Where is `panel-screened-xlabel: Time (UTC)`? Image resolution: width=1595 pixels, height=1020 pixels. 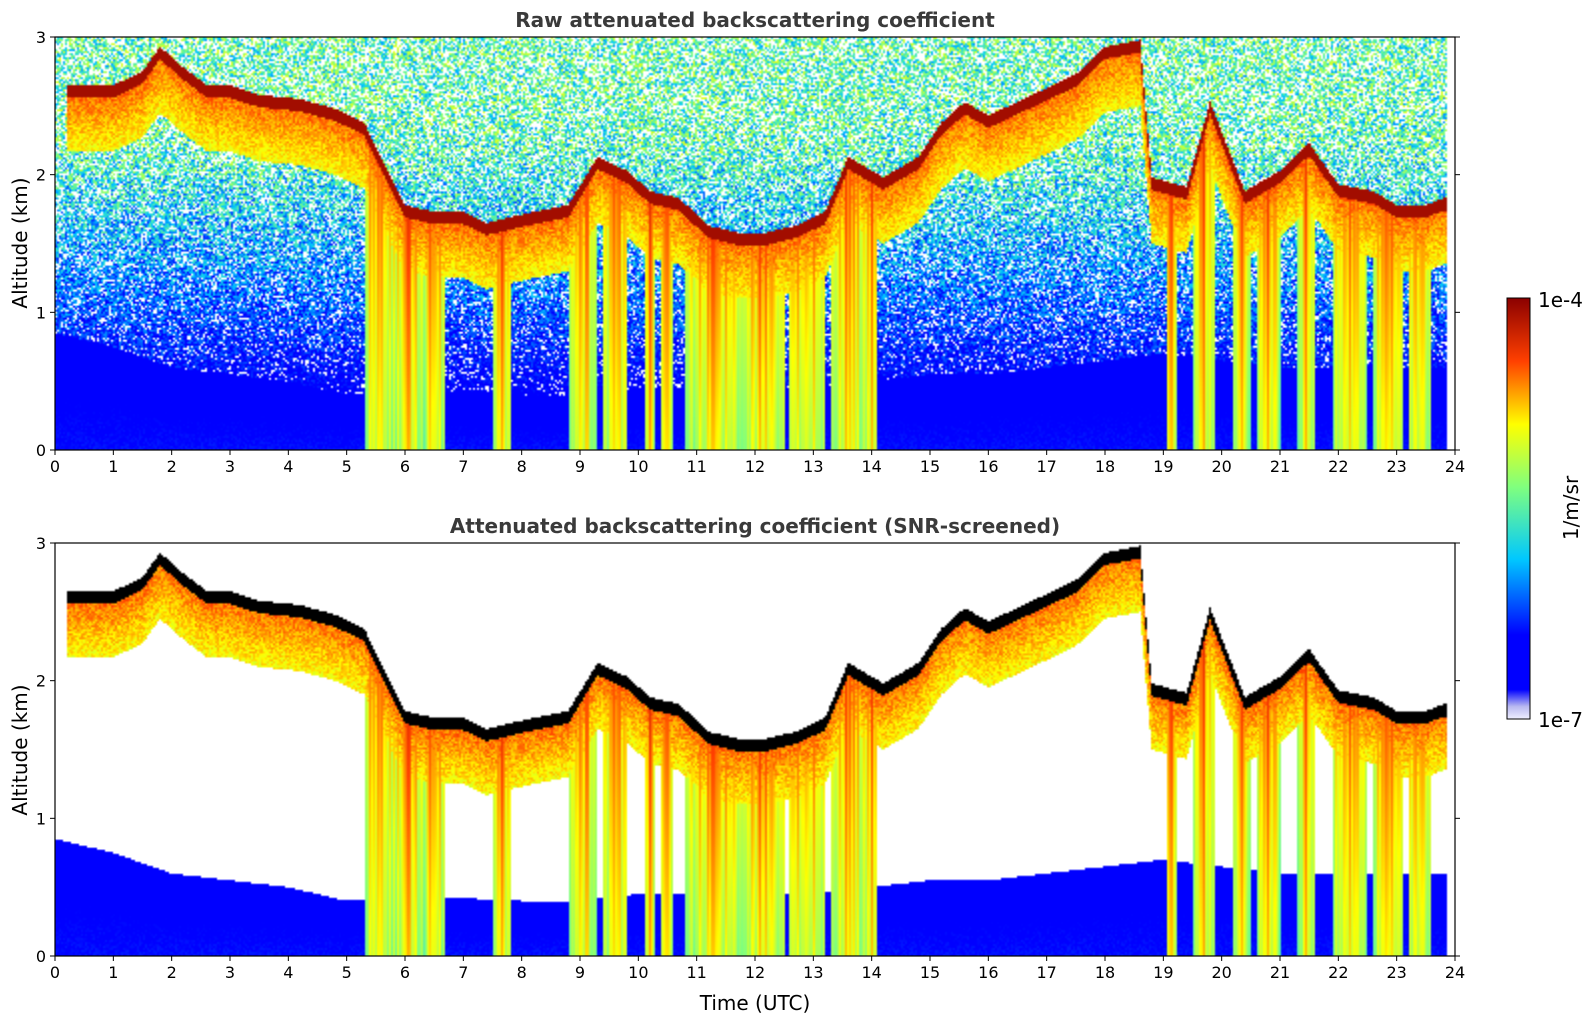
panel-screened-xlabel: Time (UTC) is located at coordinates (755, 1003).